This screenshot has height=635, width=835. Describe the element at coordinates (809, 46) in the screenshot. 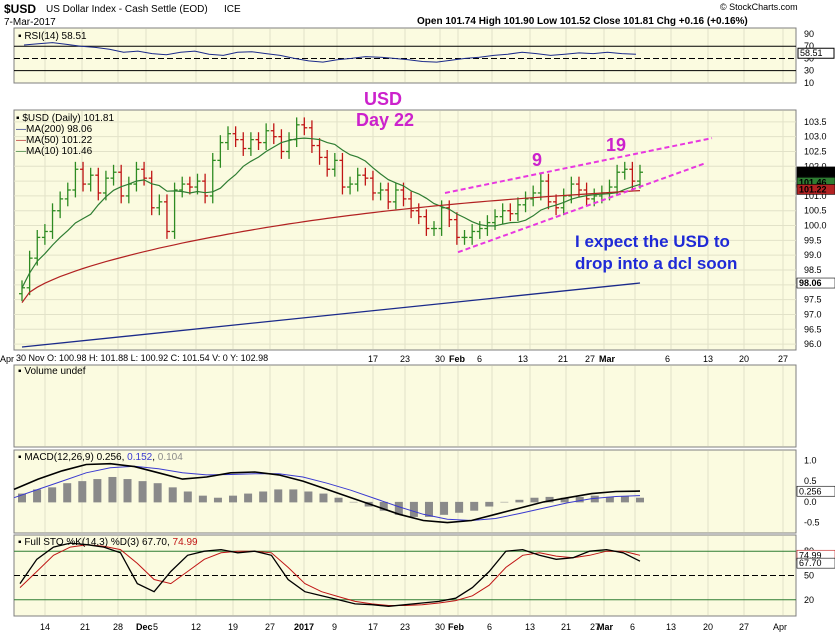

I see `rsi-tick-label: 70` at that location.